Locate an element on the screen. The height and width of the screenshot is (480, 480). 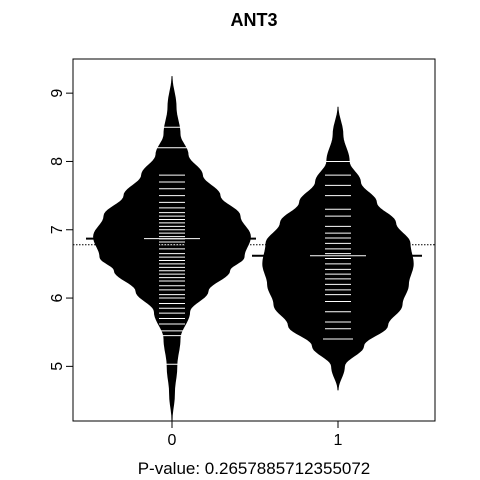
y-axis: 5 6 7 8 9 is located at coordinates (61, 230).